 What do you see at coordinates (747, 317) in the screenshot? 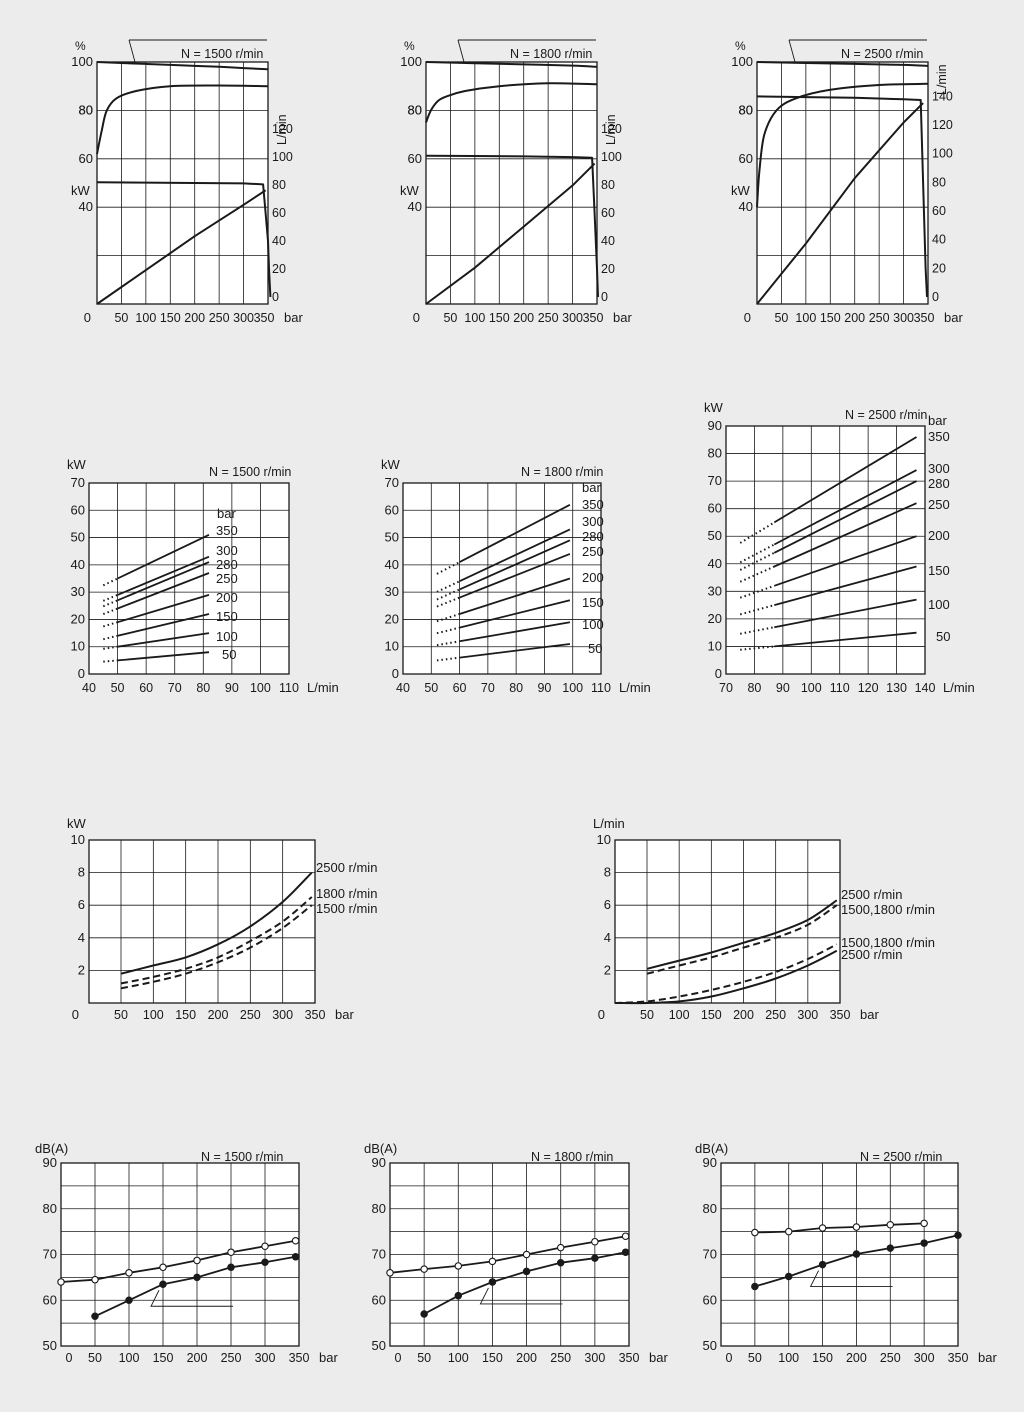
I see `x-origin-label: 0` at bounding box center [747, 317].